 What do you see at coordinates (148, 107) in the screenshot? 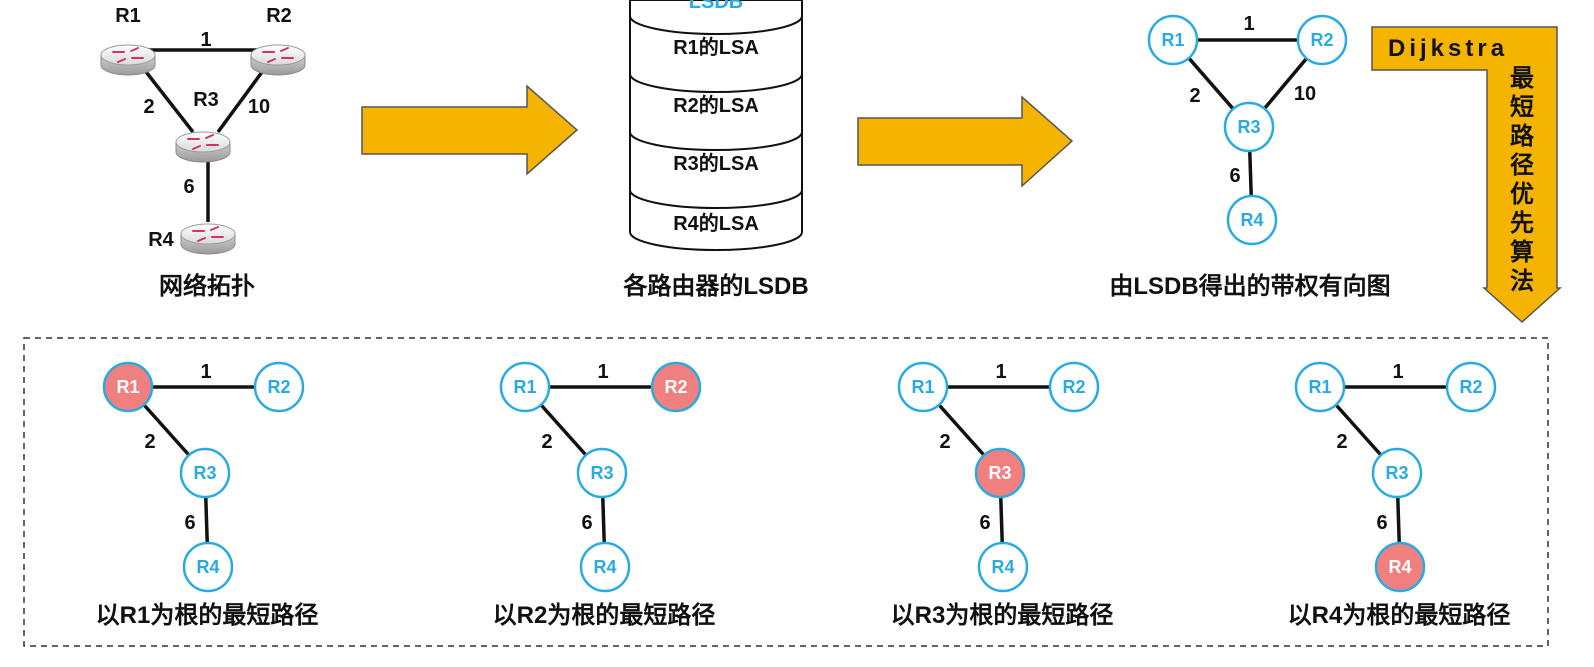
I see `topo-cost-r1-r3: 2` at bounding box center [148, 107].